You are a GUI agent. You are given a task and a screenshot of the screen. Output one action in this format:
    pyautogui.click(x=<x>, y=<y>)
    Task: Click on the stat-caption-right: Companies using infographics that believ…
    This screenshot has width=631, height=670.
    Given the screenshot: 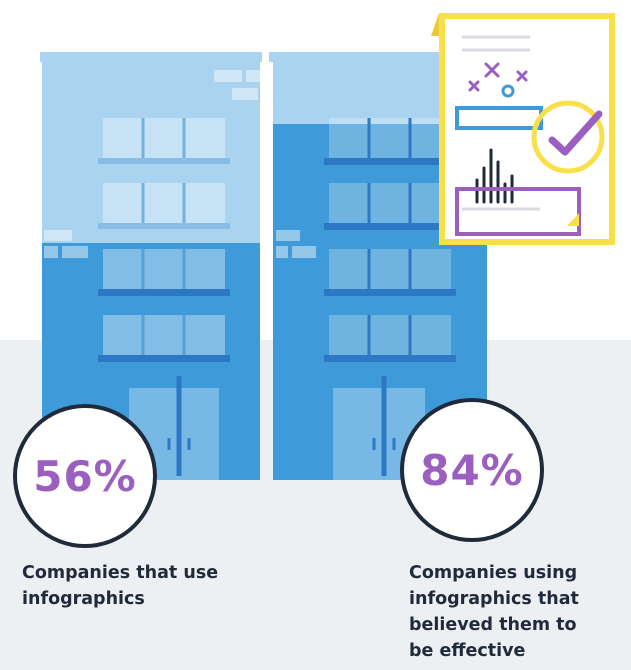 What is the action you would take?
    pyautogui.click(x=494, y=612)
    